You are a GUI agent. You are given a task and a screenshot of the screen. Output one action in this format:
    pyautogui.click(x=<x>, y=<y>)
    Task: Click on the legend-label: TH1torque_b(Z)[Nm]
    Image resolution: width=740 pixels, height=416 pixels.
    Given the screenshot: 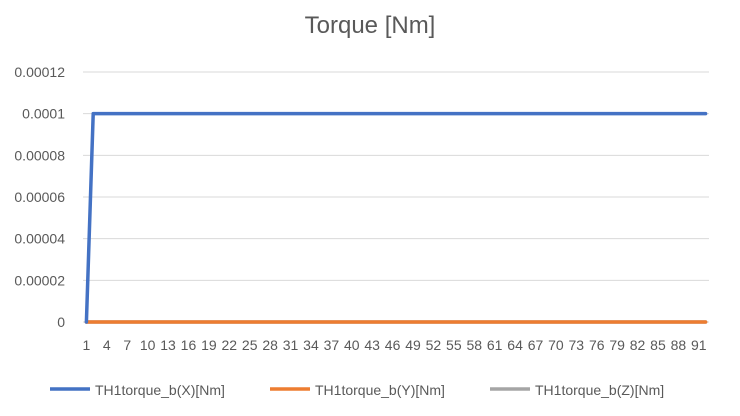 What is the action you would take?
    pyautogui.click(x=599, y=390)
    